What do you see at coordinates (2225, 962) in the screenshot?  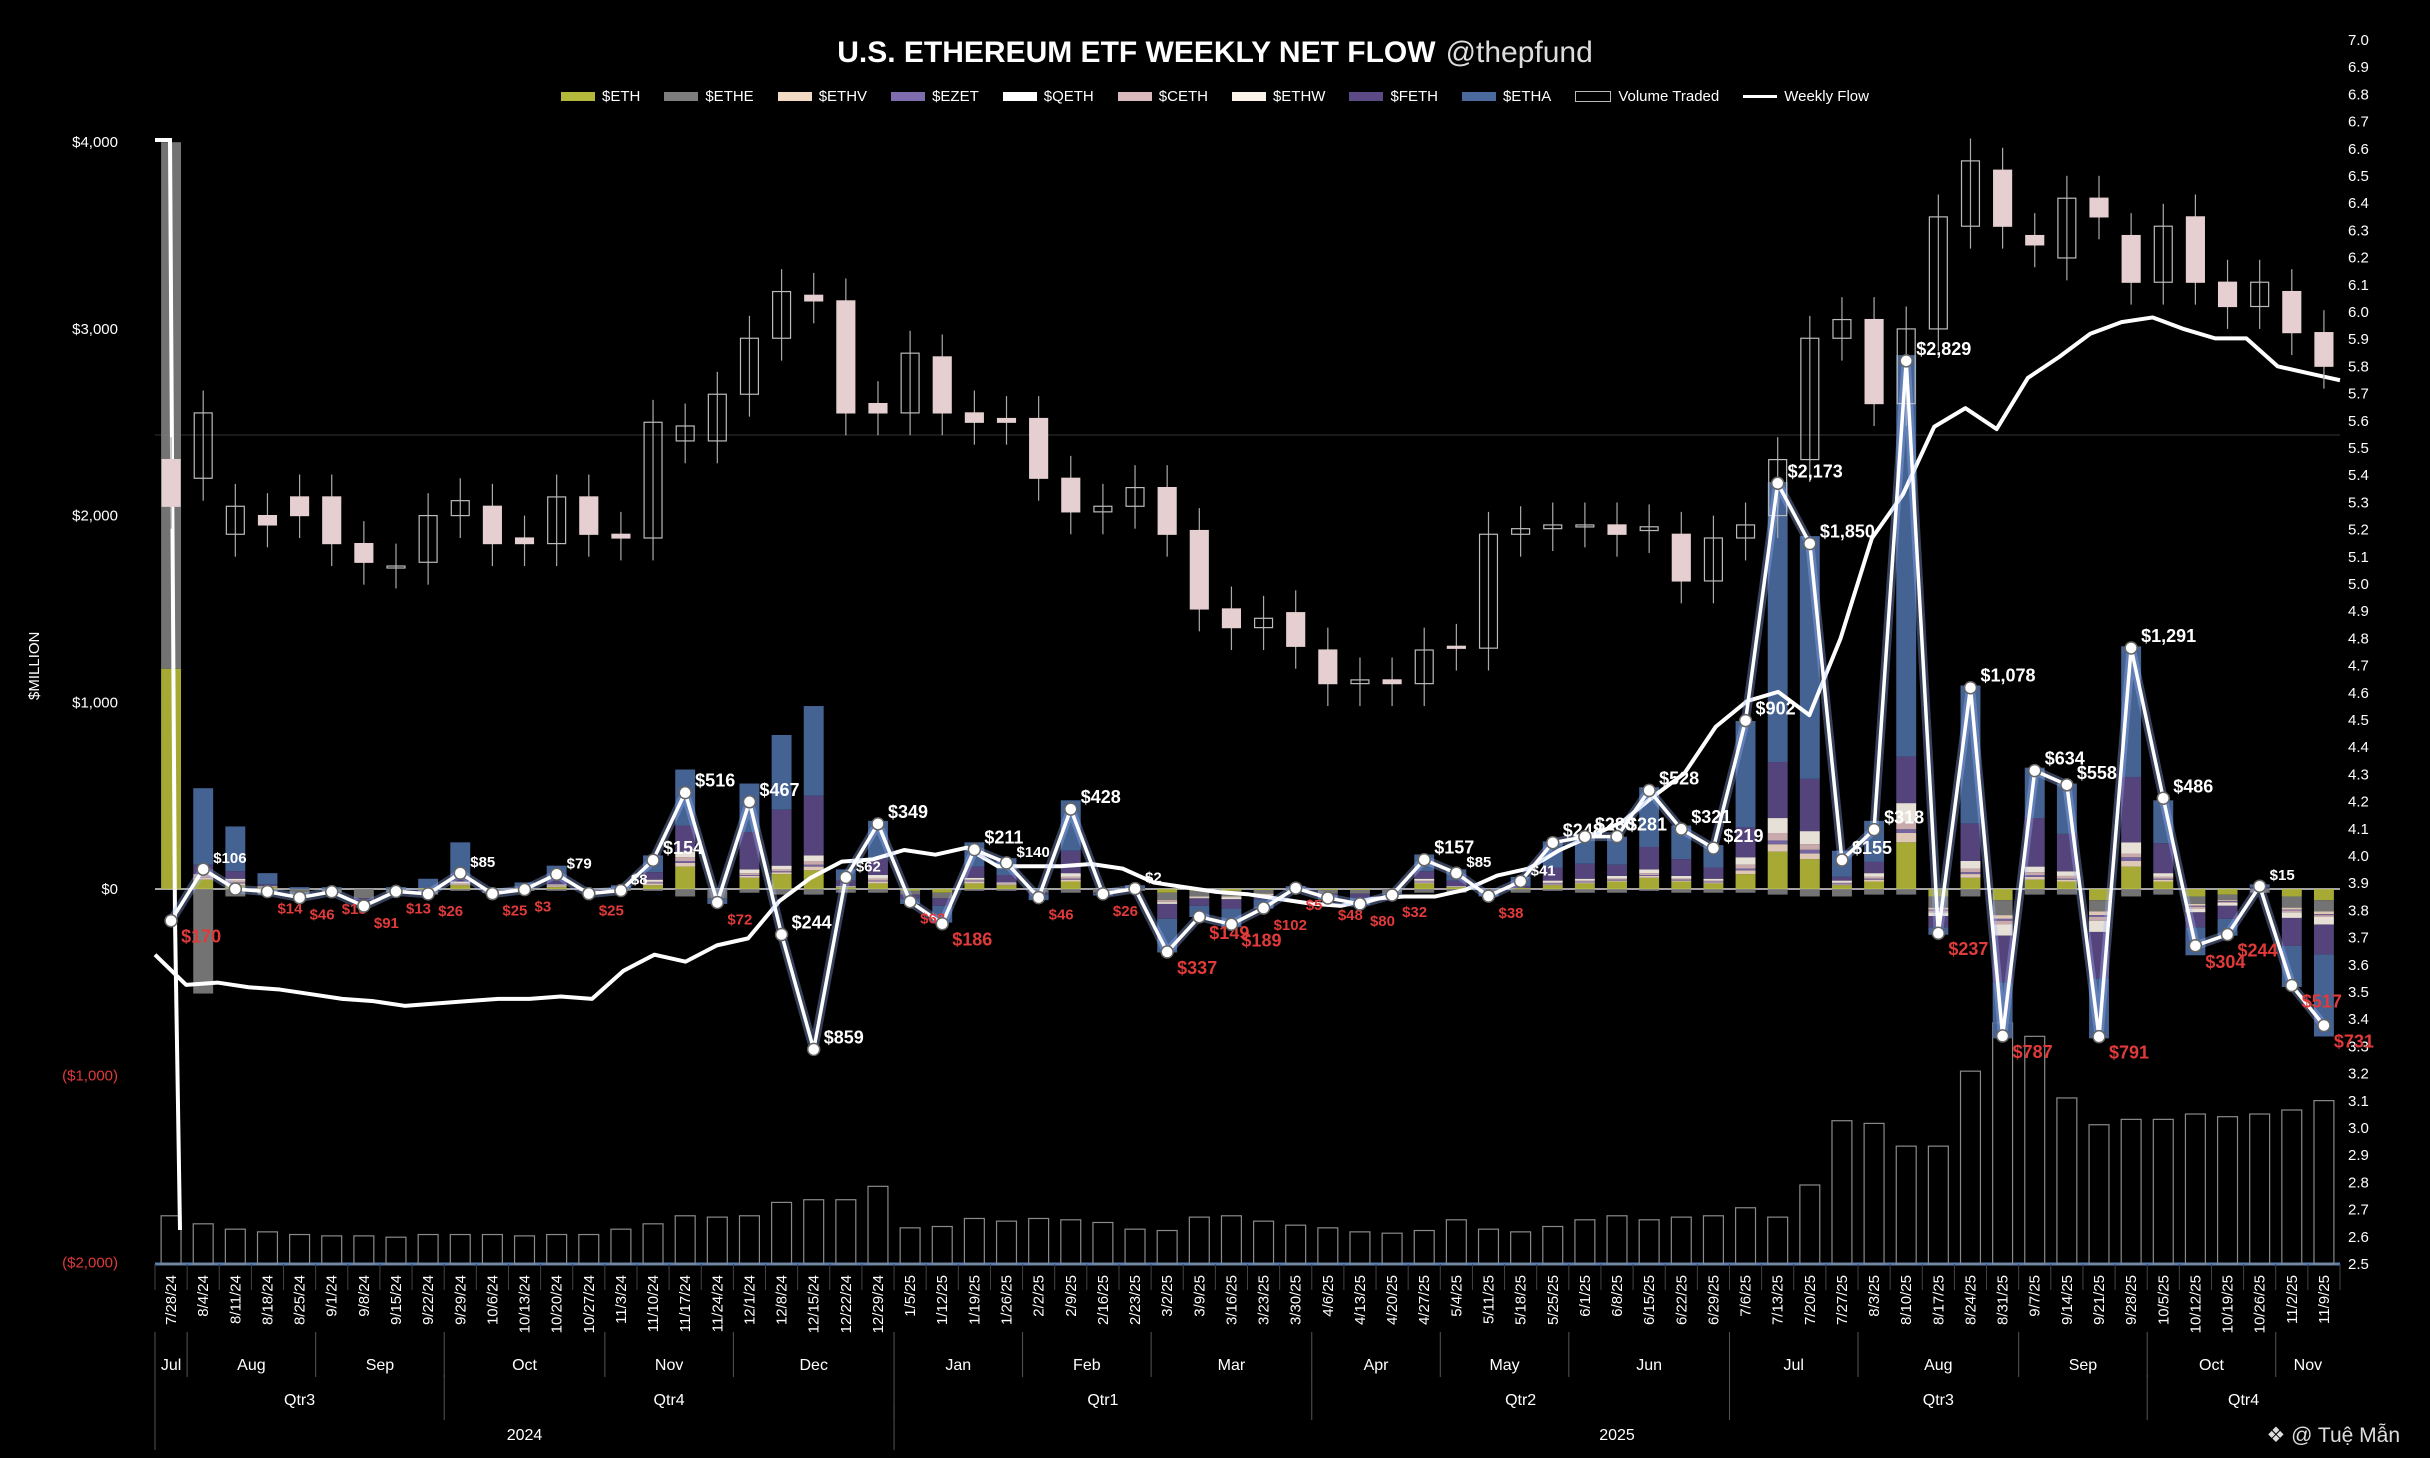 I see `flow-data-label: $304` at bounding box center [2225, 962].